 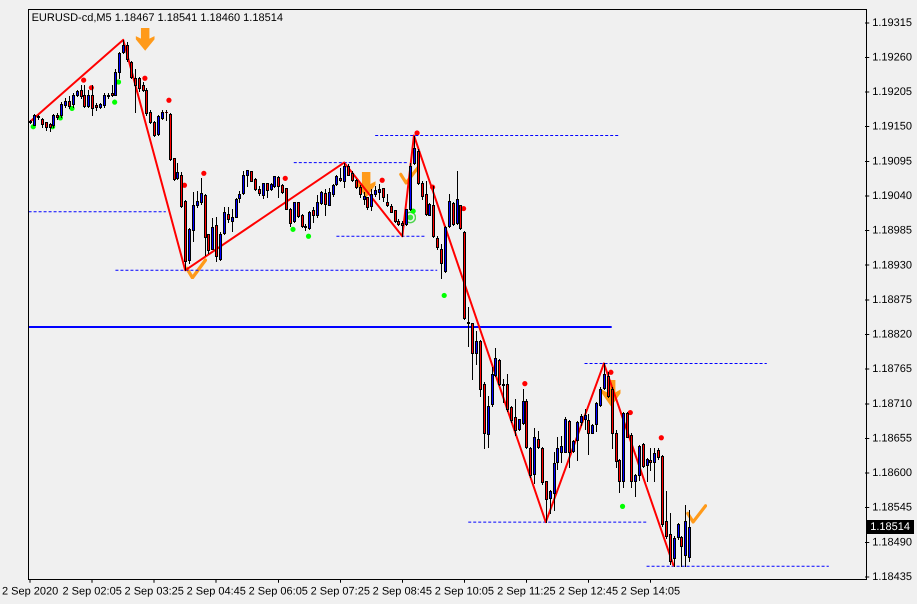 I want to click on y-tick-label: 1.18600, so click(x=892, y=473).